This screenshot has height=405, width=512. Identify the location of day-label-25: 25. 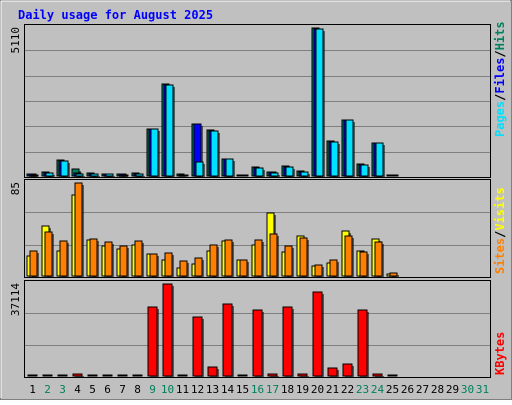
(392, 389).